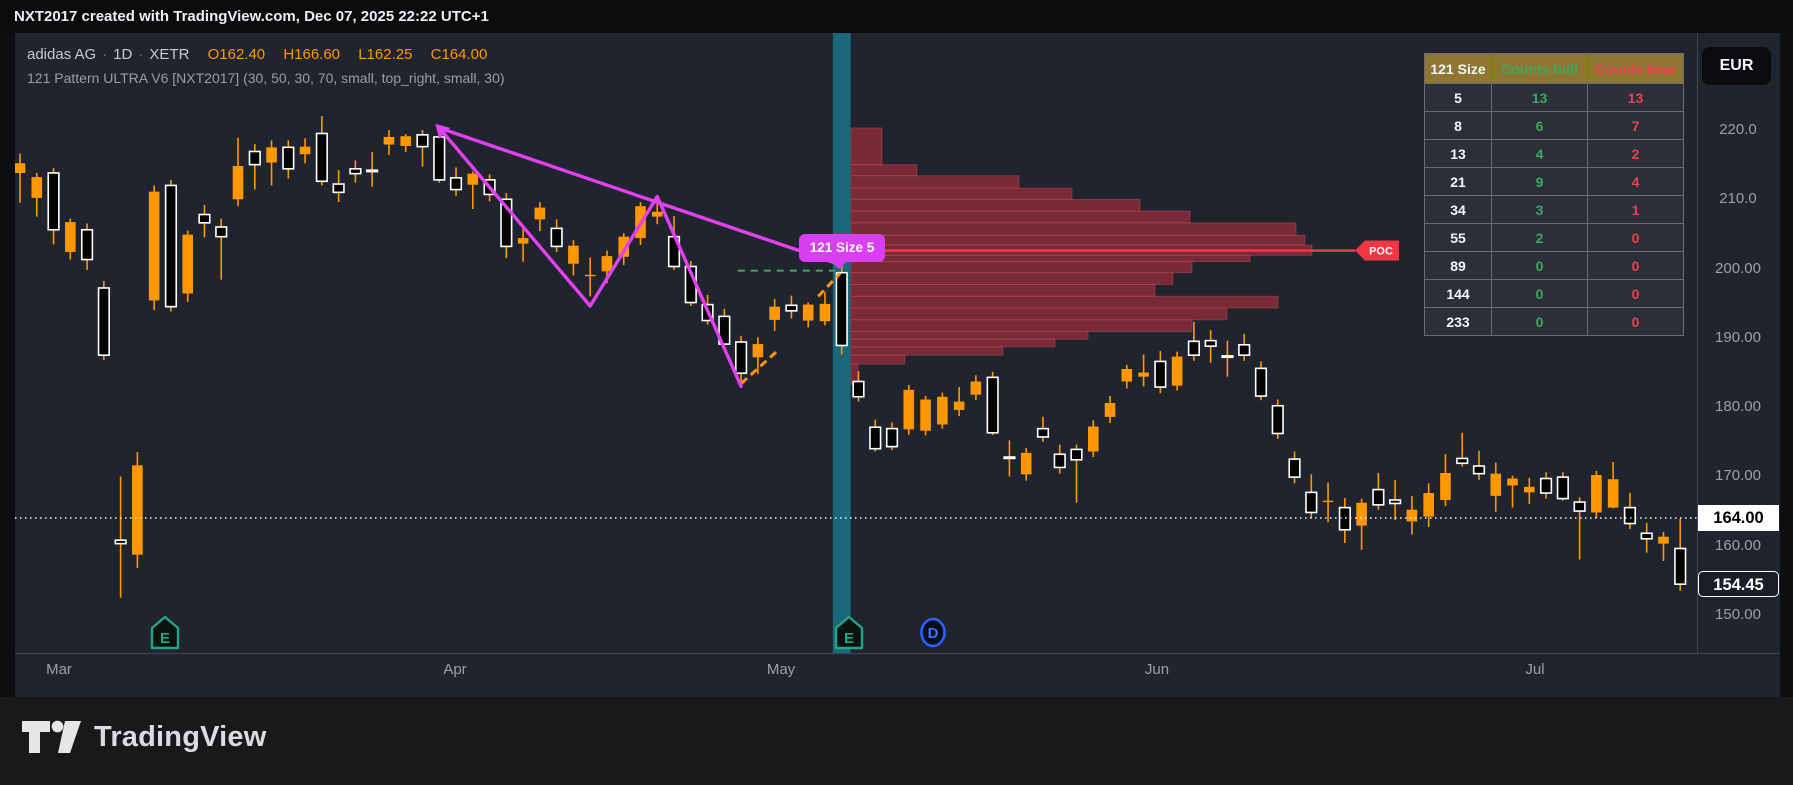 This screenshot has height=785, width=1793. Describe the element at coordinates (51, 736) in the screenshot. I see `tradingview-logo-icon` at that location.